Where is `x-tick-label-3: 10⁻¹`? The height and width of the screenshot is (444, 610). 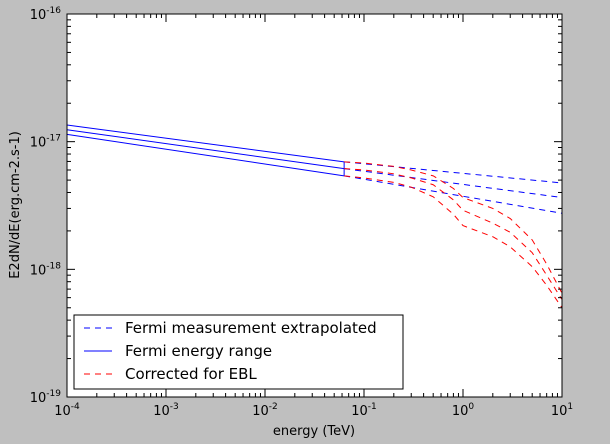 x-tick-label-3: 10⁻¹ is located at coordinates (364, 410).